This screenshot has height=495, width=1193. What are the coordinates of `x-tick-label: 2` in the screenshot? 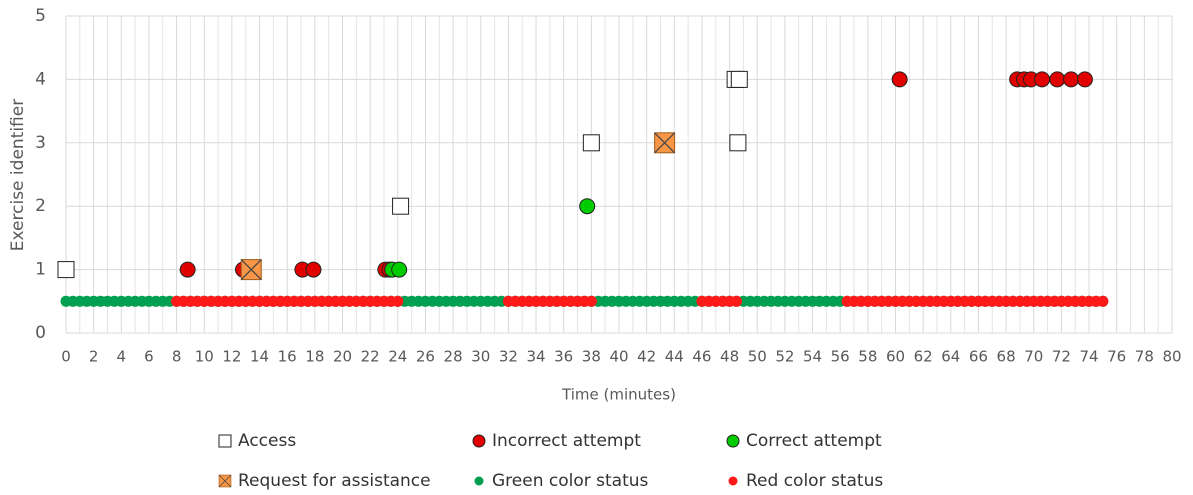 It's located at (94, 357).